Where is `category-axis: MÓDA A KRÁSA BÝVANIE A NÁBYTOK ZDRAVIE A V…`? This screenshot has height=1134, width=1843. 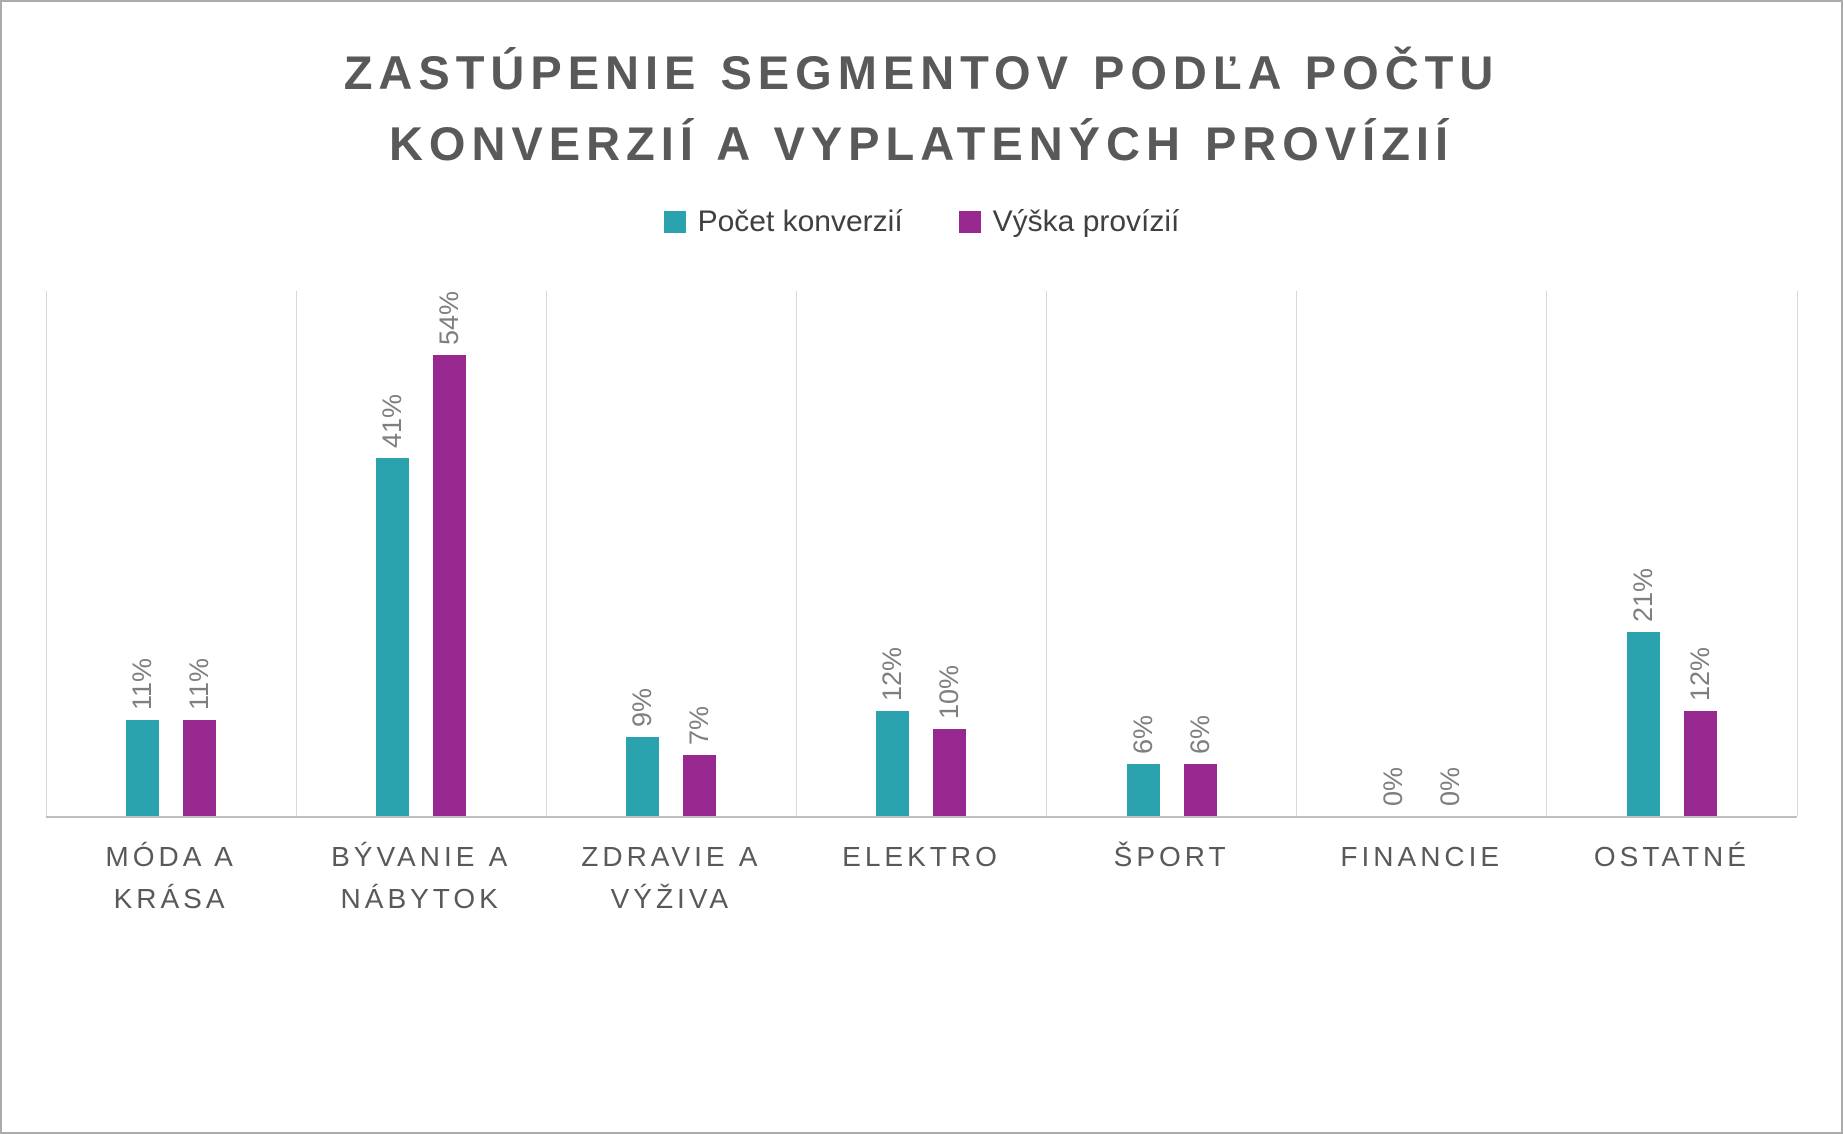 category-axis: MÓDA A KRÁSA BÝVANIE A NÁBYTOK ZDRAVIE A V… is located at coordinates (921, 878).